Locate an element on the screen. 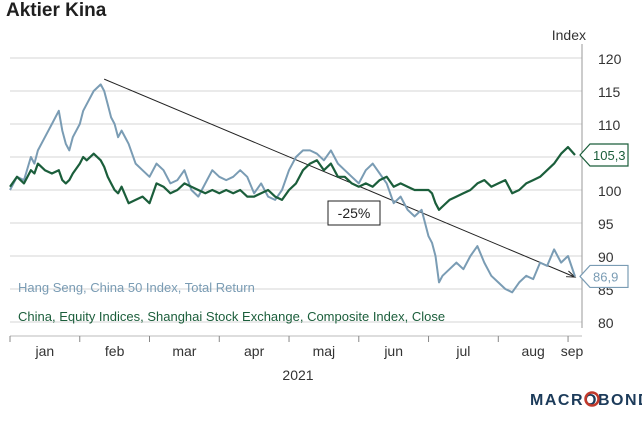  legend-hang-seng: Hang Seng, China 50 Index, Total Return is located at coordinates (136, 287).